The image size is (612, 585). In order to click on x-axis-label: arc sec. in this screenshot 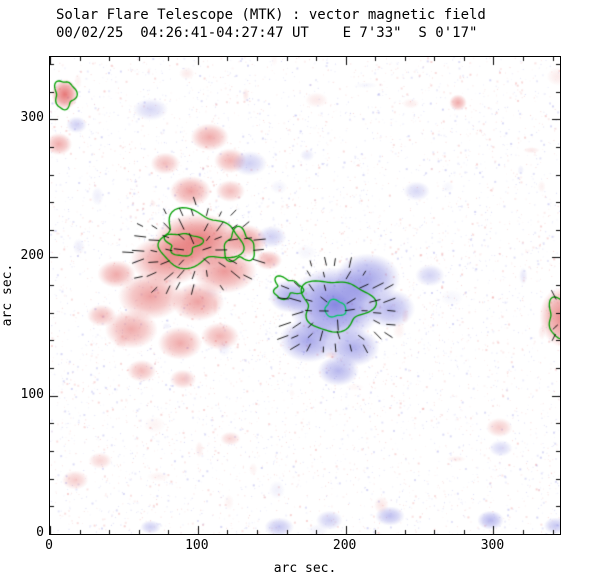, I will do `click(305, 568)`.